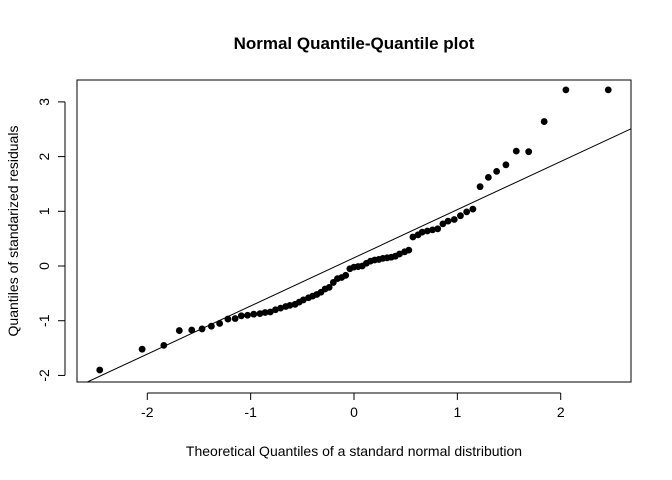  What do you see at coordinates (44, 320) in the screenshot?
I see `y-tick-label: -1` at bounding box center [44, 320].